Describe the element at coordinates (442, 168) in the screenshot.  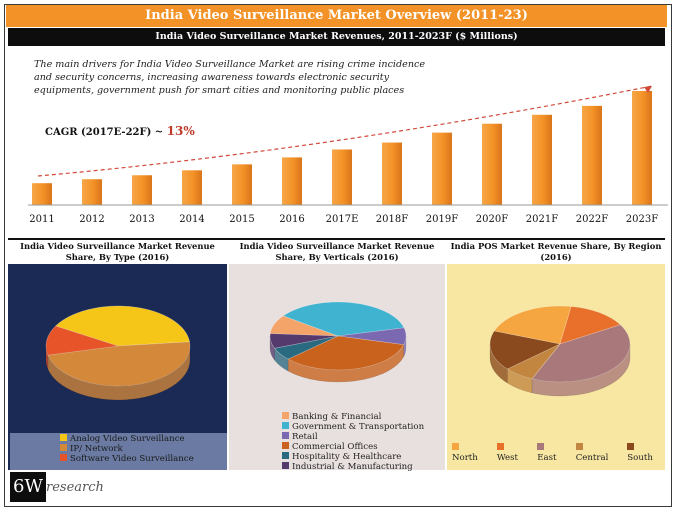
I see `bar-2019F` at that location.